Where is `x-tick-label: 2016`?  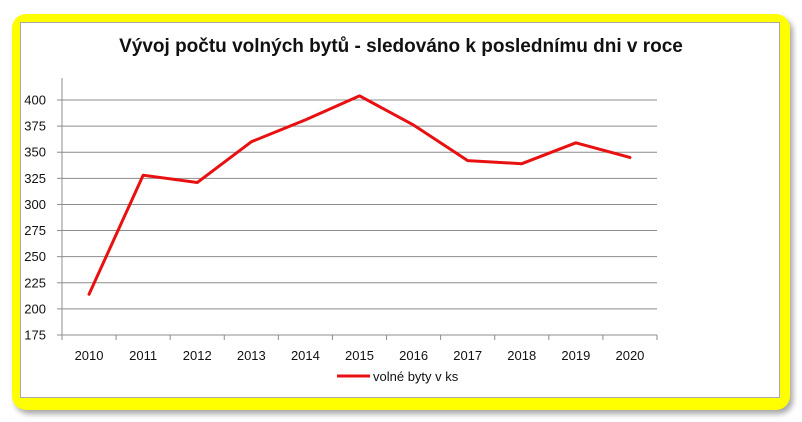
x-tick-label: 2016 is located at coordinates (413, 355).